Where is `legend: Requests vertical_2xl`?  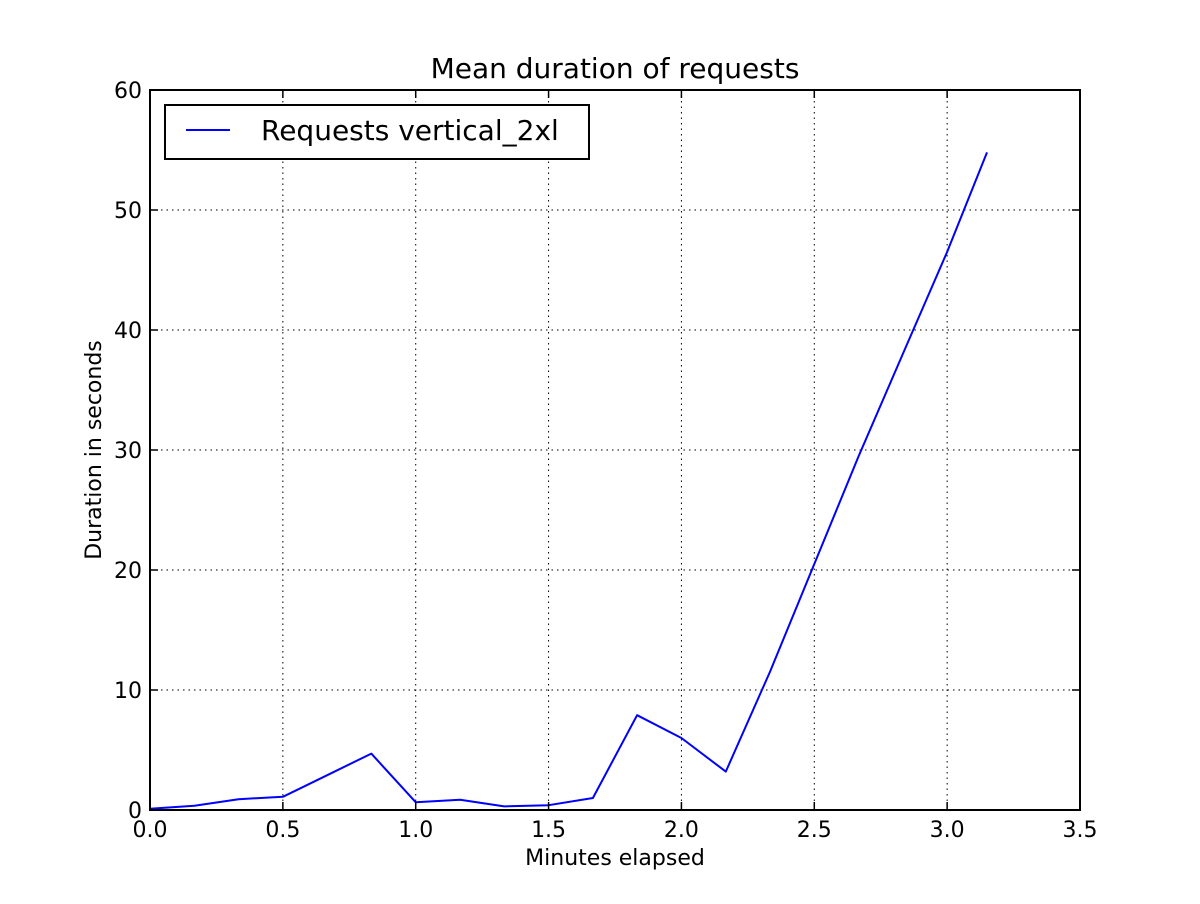
legend: Requests vertical_2xl is located at coordinates (377, 132).